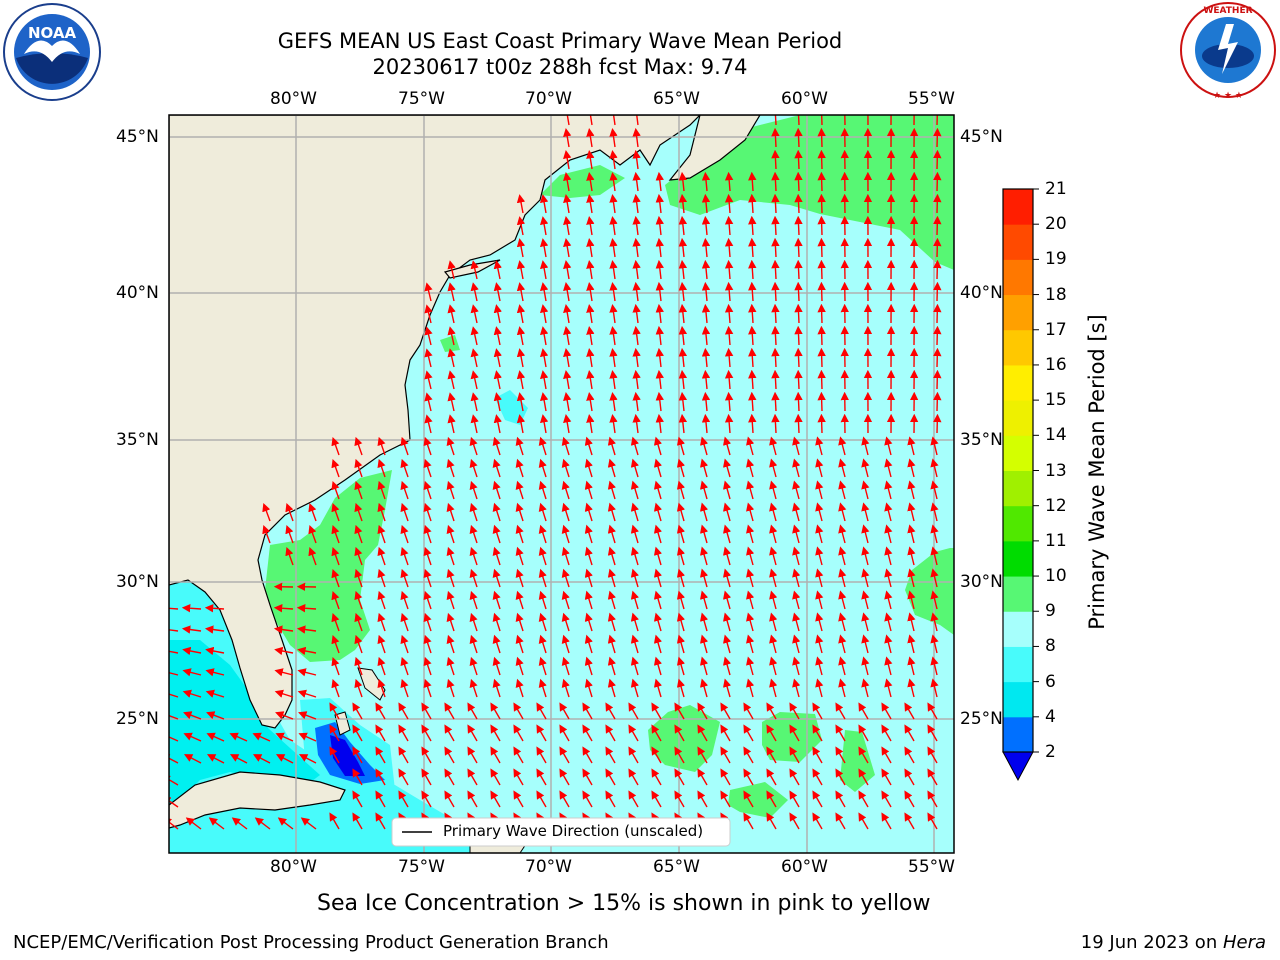 This screenshot has width=1280, height=960. What do you see at coordinates (1018, 207) in the screenshot?
I see `colorbar-segment` at bounding box center [1018, 207].